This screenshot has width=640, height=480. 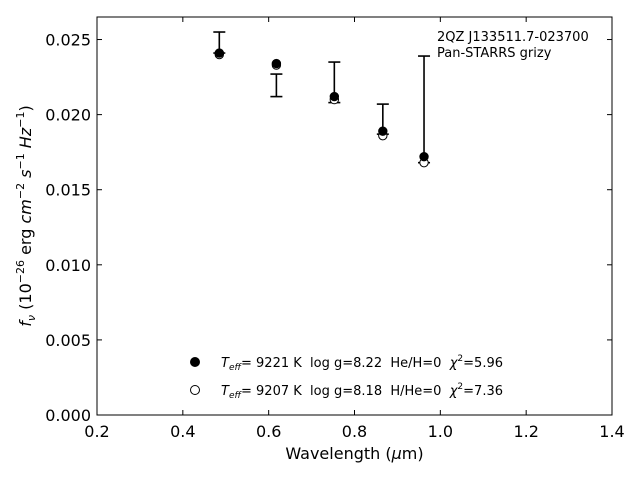 What do you see at coordinates (68, 415) in the screenshot?
I see `y-tick-label: 0.000` at bounding box center [68, 415].